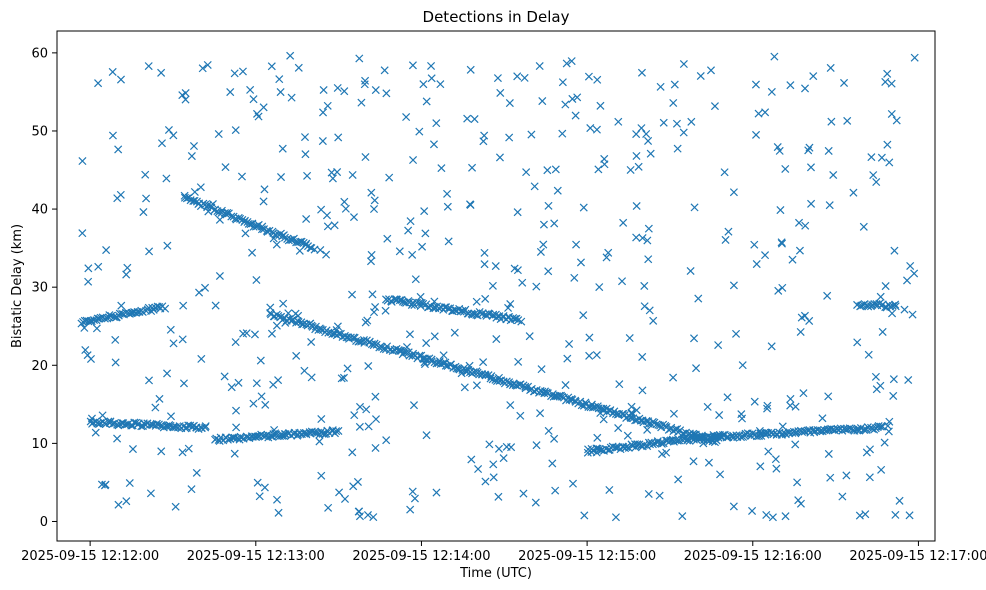 The width and height of the screenshot is (986, 590). What do you see at coordinates (753, 556) in the screenshot?
I see `x-tick-label: 2025-09-15 12:16:00` at bounding box center [753, 556].